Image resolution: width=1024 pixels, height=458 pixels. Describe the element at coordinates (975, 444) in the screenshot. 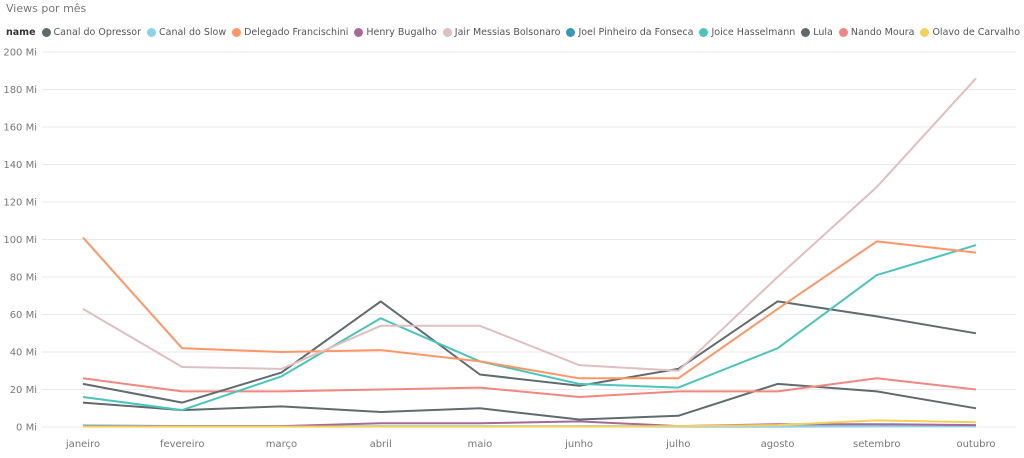

I see `x-tick-label: outubro` at that location.